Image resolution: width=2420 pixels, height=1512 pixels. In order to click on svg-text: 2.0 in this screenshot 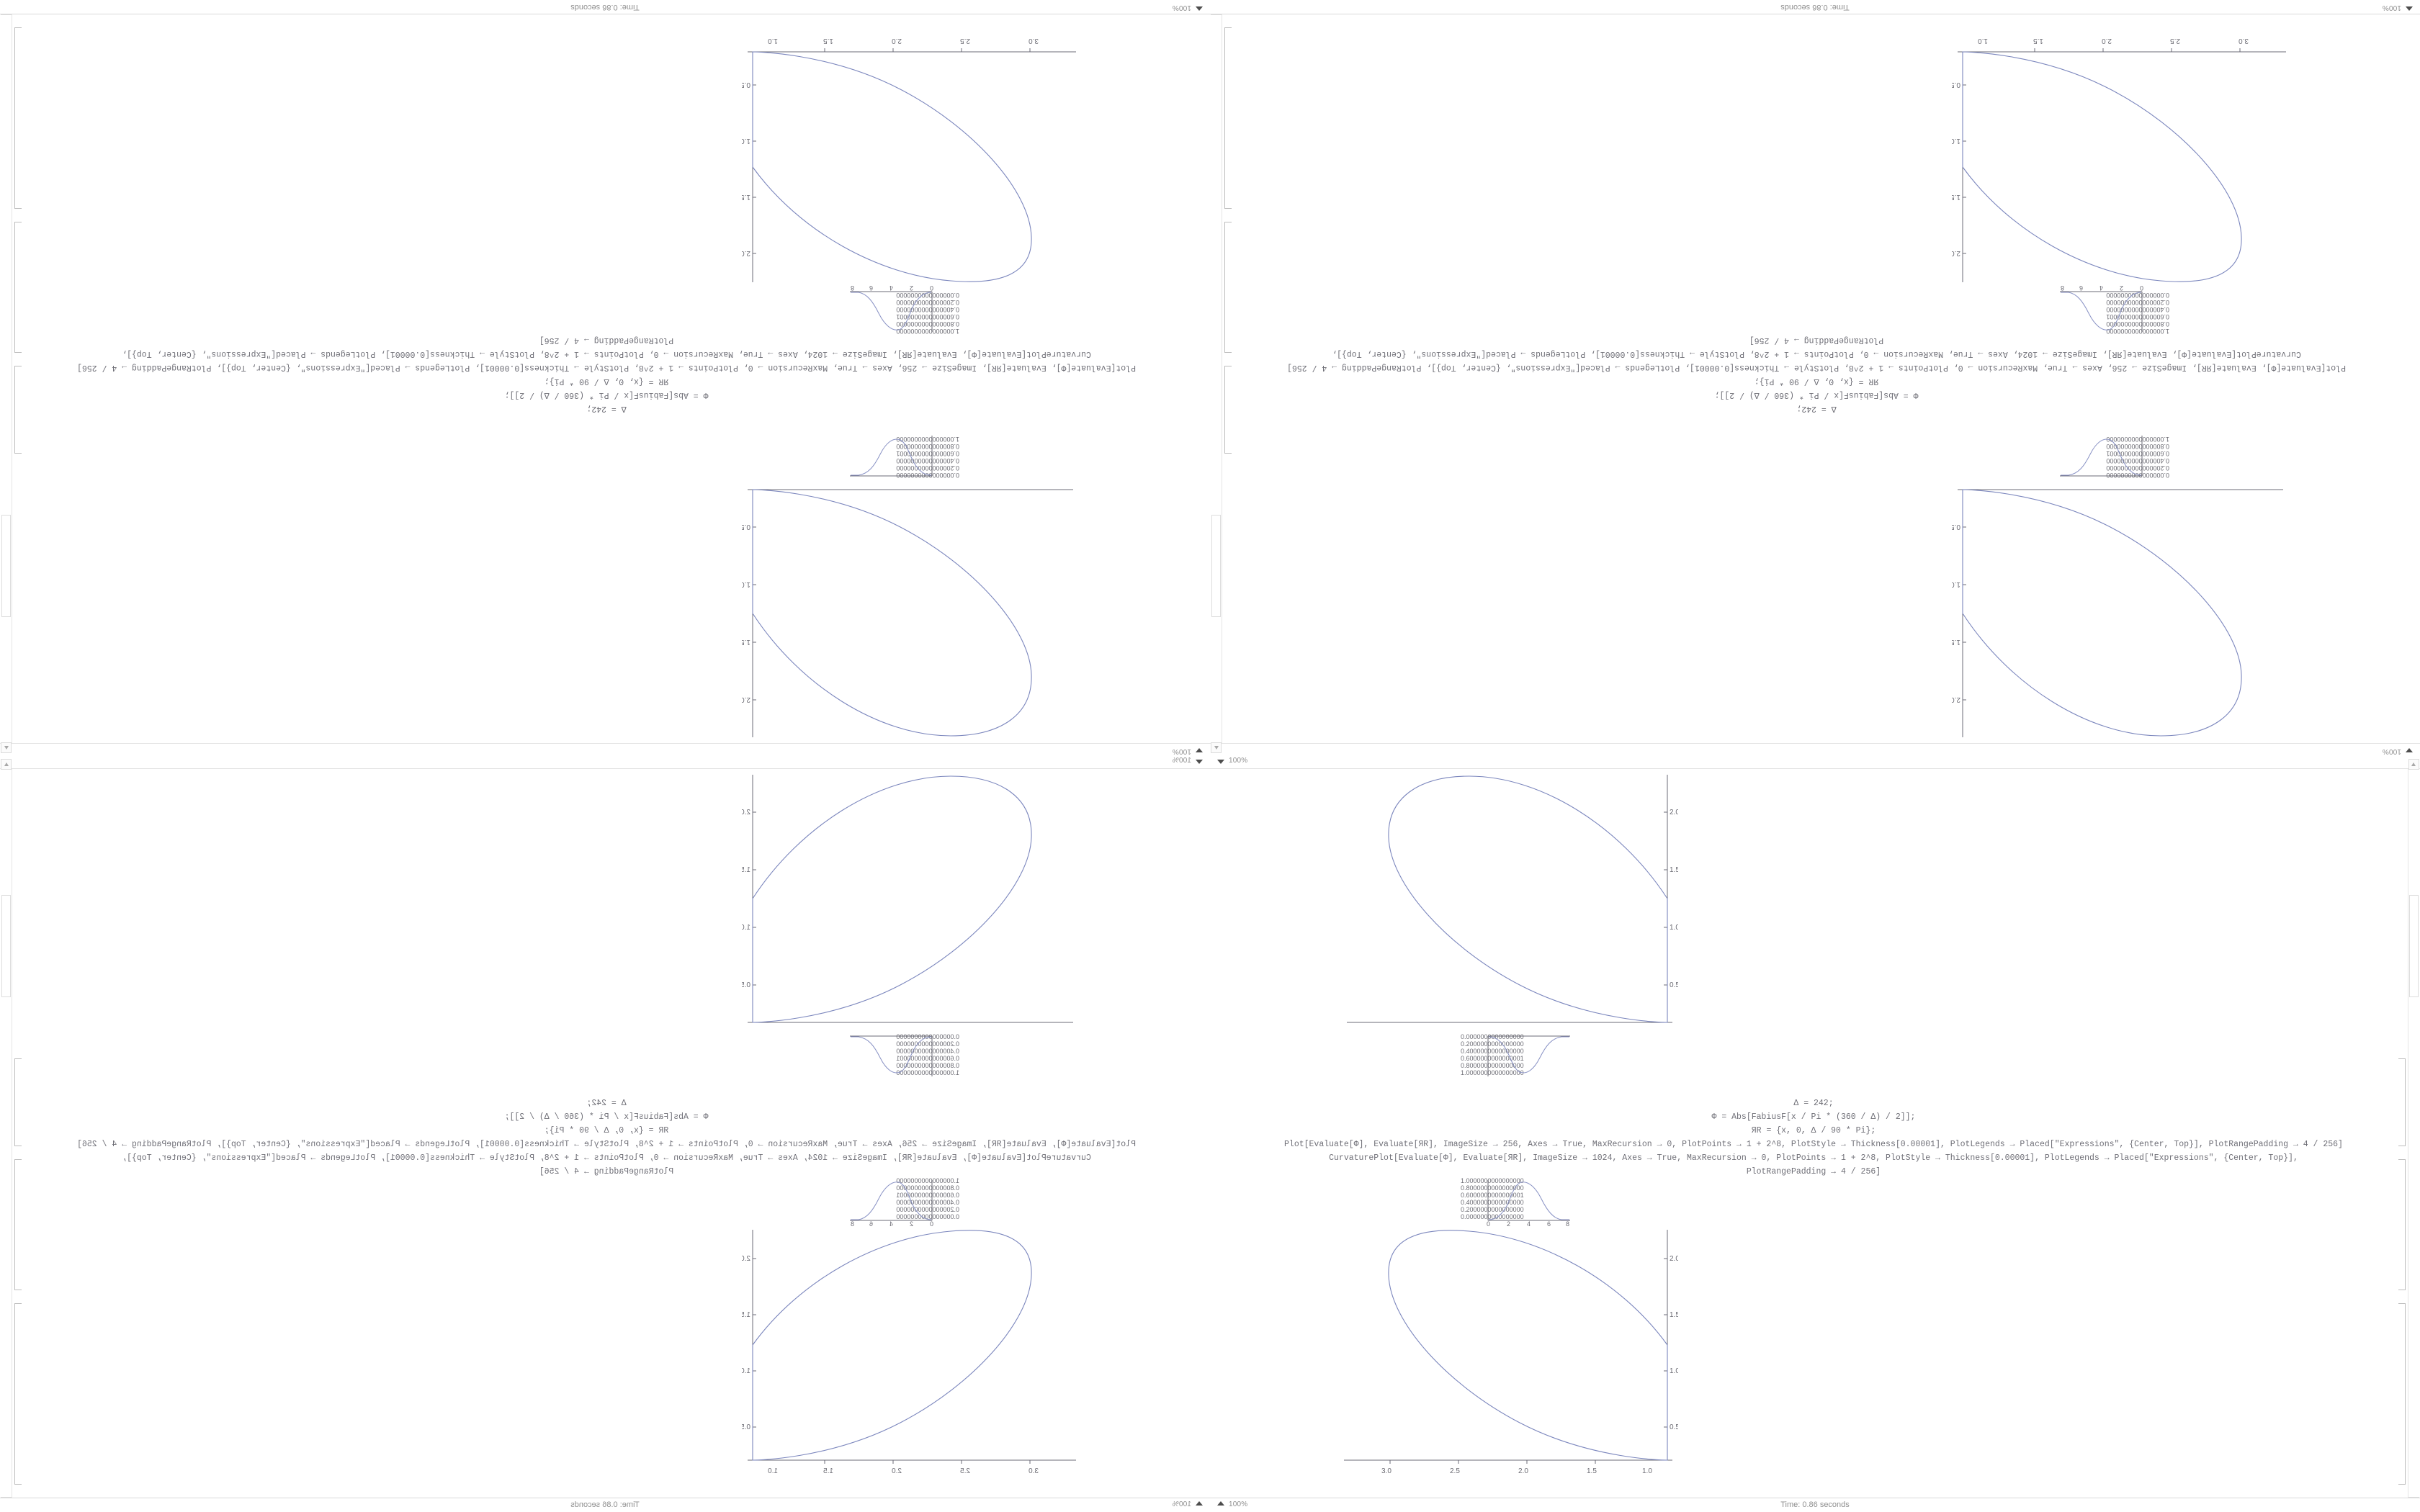, I will do `click(2107, 41)`.